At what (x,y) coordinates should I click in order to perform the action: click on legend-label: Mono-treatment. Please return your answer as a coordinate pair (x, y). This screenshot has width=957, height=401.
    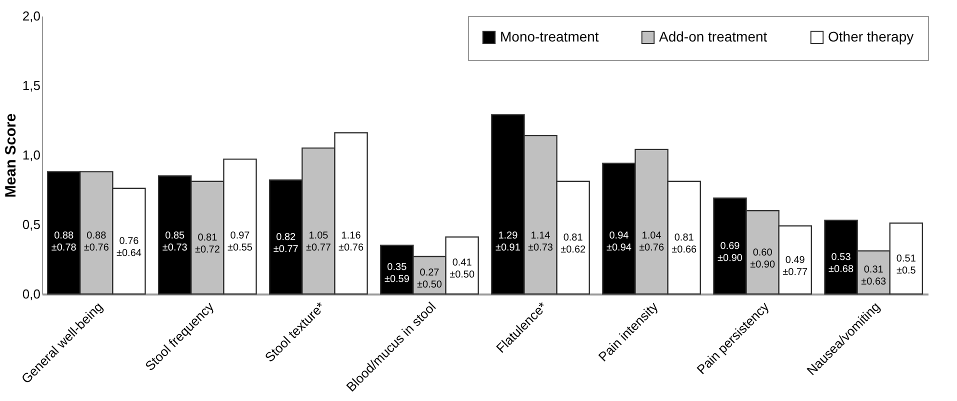
    Looking at the image, I should click on (549, 36).